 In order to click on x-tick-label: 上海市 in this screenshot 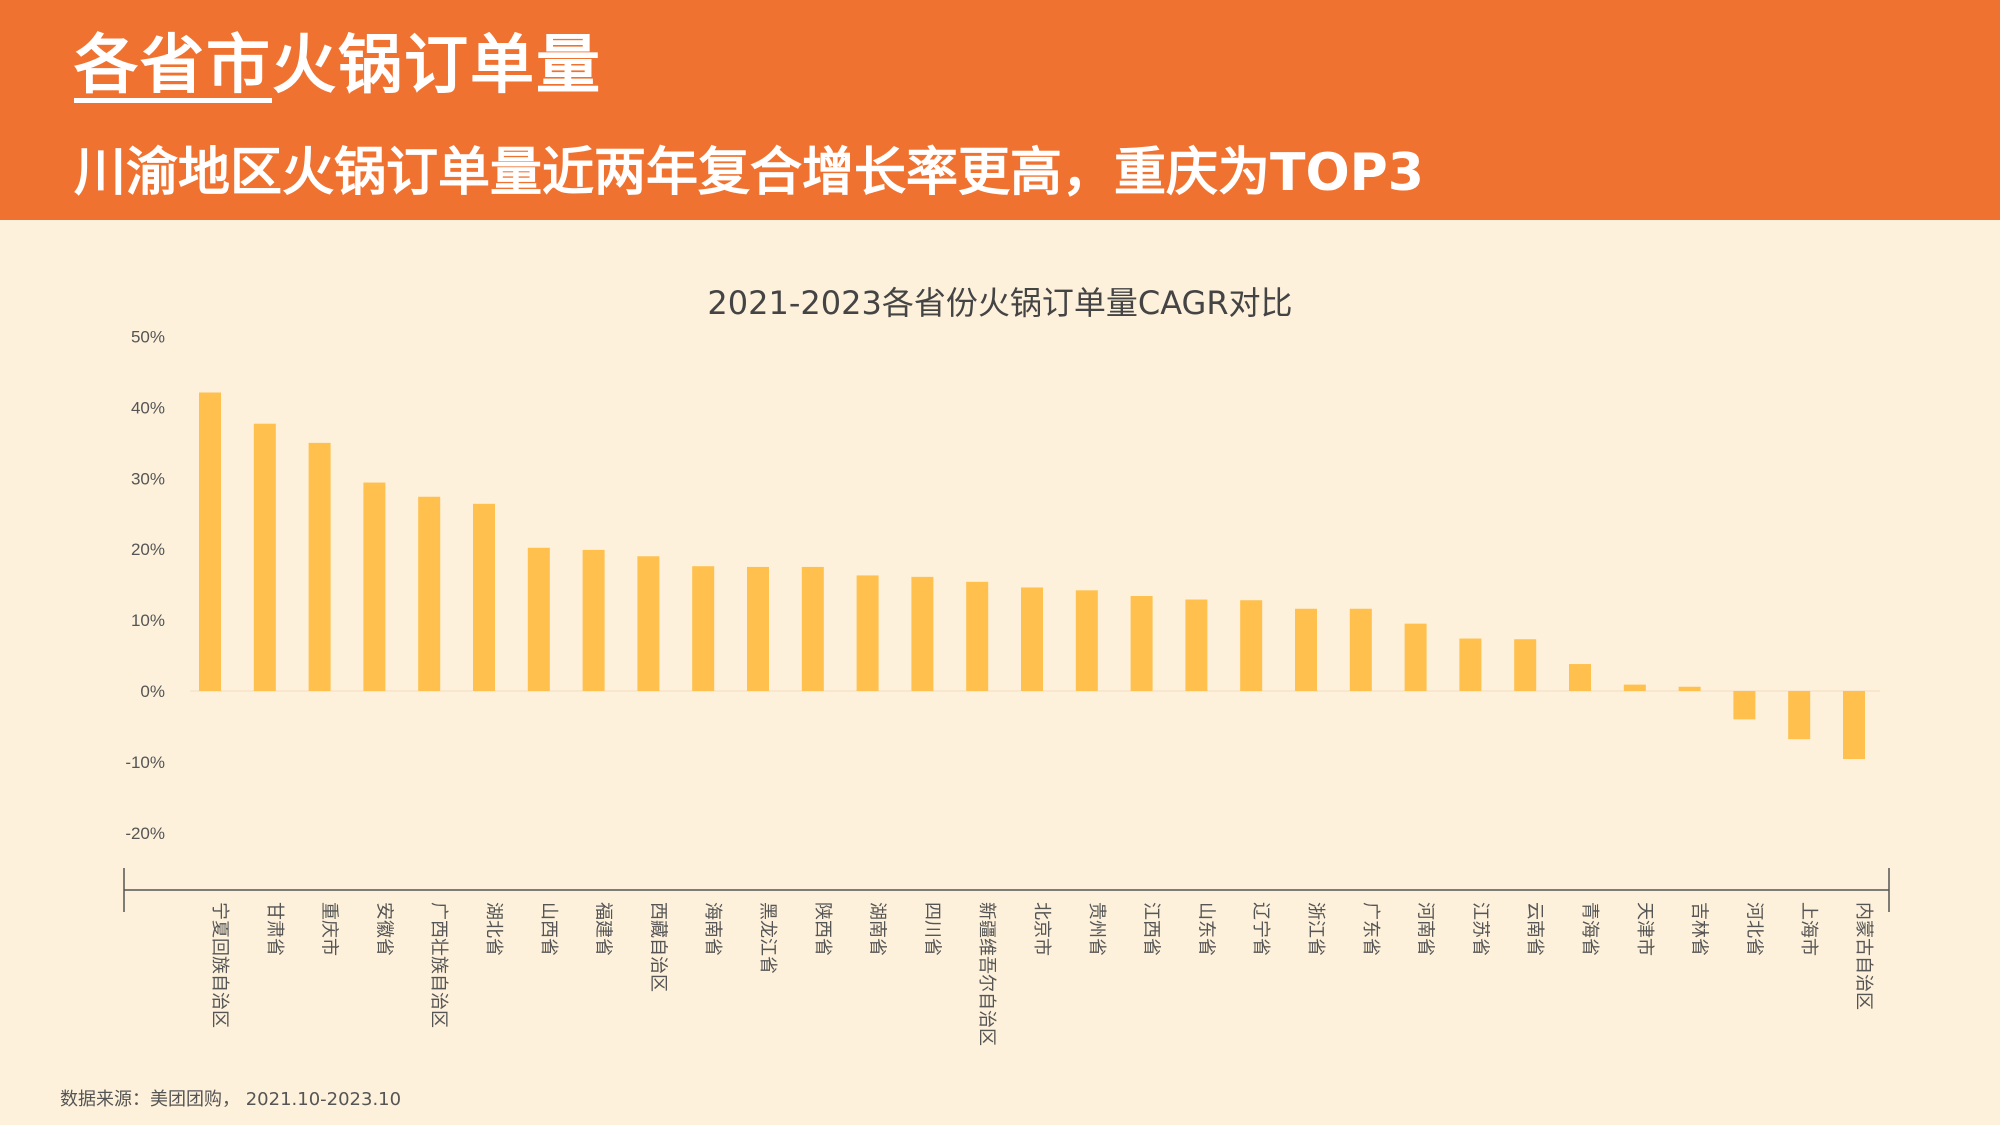, I will do `click(1808, 929)`.